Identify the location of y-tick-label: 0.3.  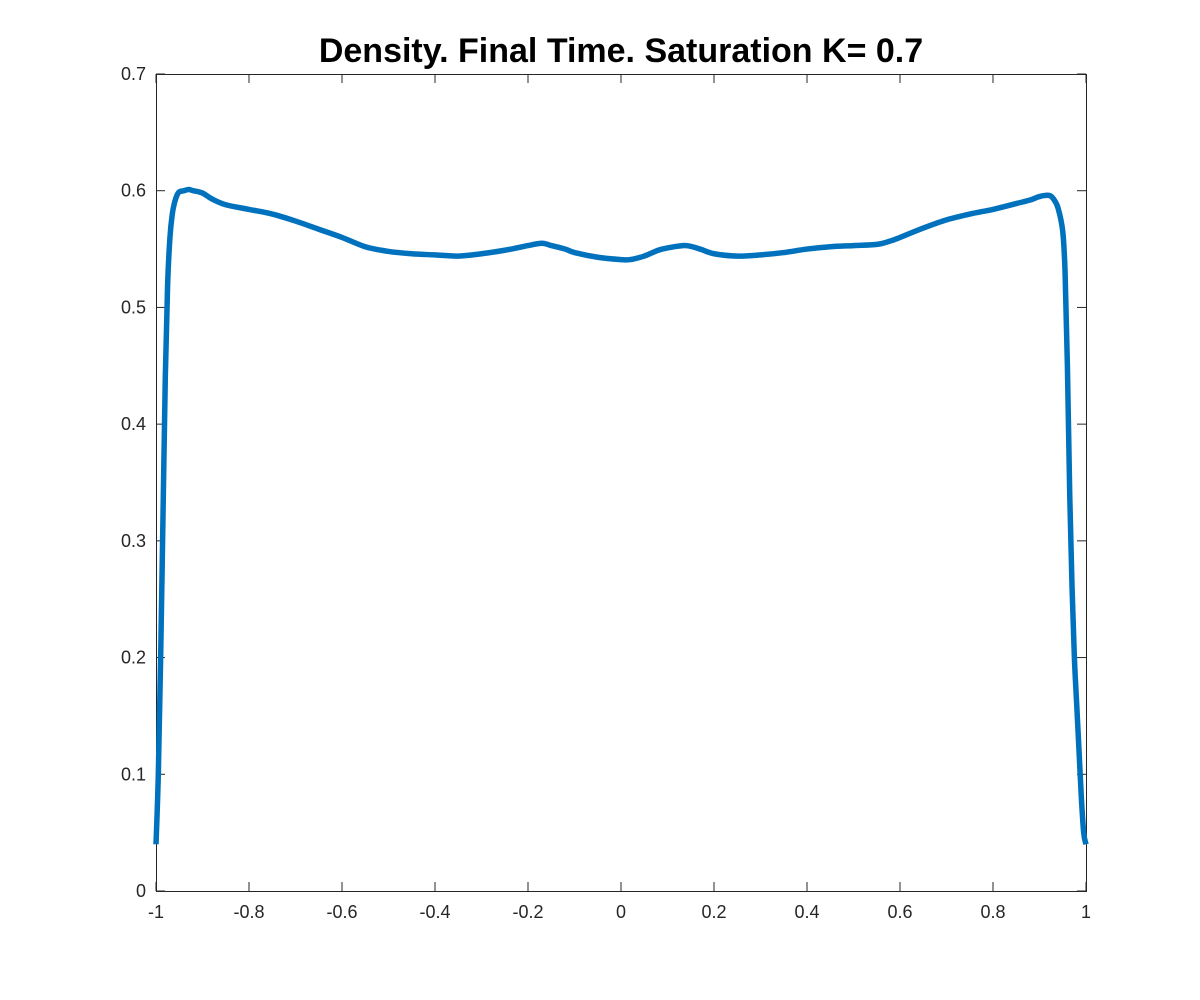
(133, 541).